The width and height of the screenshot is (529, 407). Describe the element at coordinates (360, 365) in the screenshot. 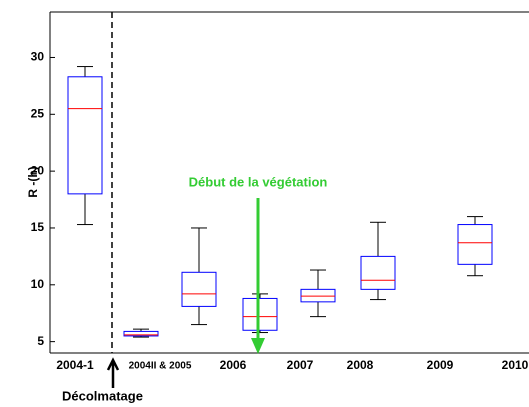

I see `x-tick-label: 2008` at that location.